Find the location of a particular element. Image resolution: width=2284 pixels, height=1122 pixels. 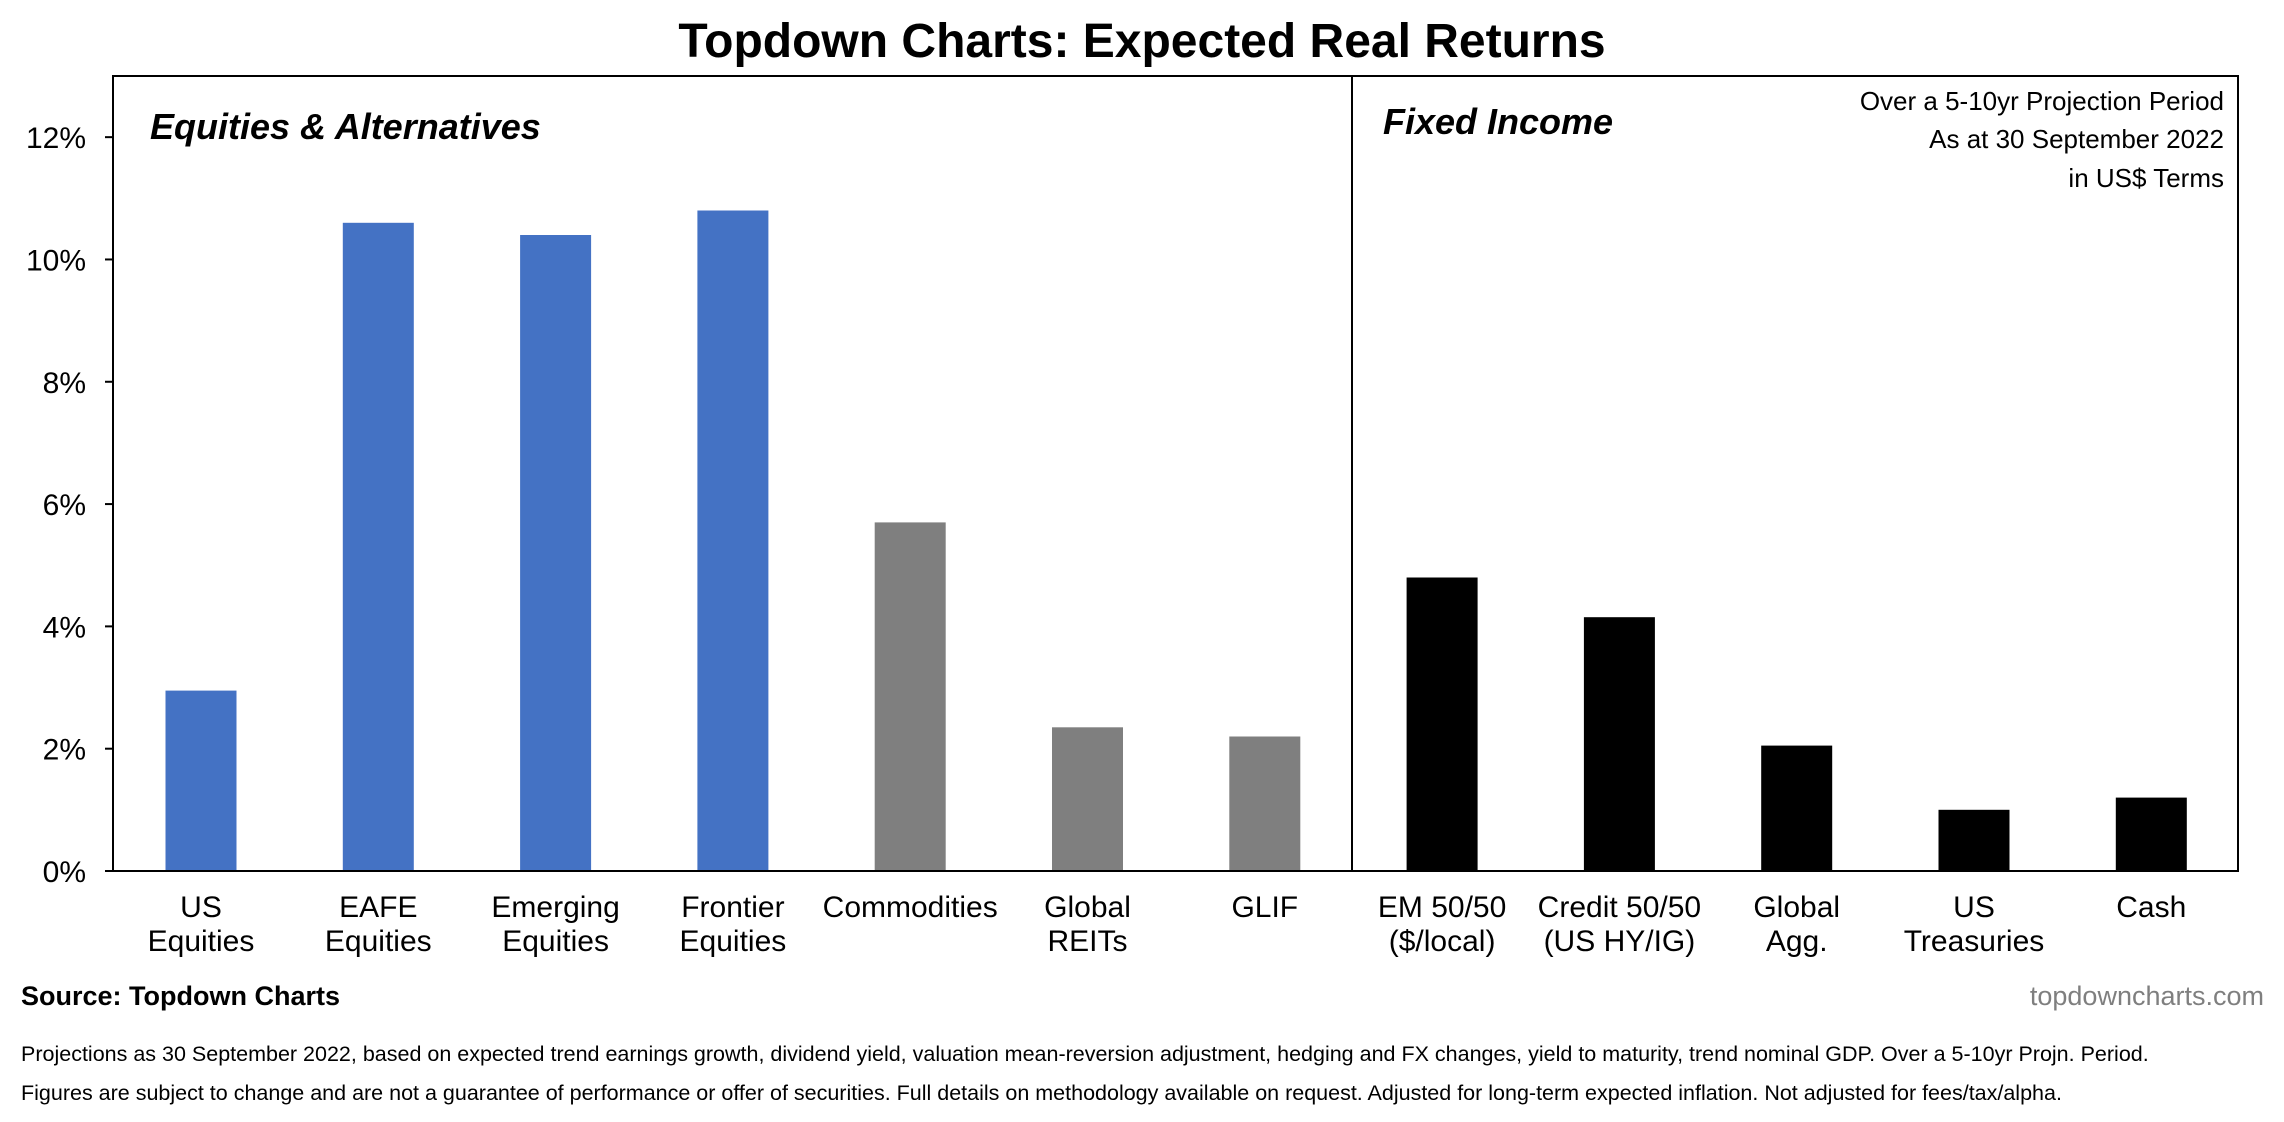

x-tick-label-11: Cash is located at coordinates (2151, 907).